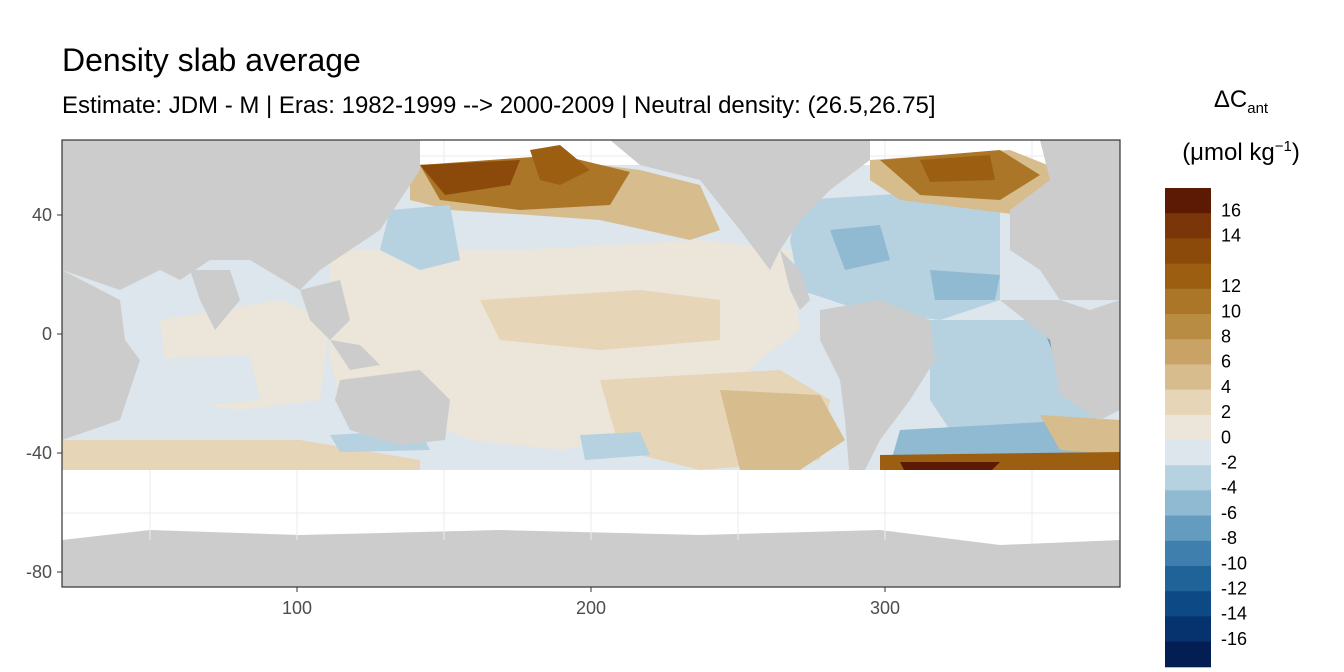  What do you see at coordinates (591, 608) in the screenshot?
I see `x-tick-label: 200` at bounding box center [591, 608].